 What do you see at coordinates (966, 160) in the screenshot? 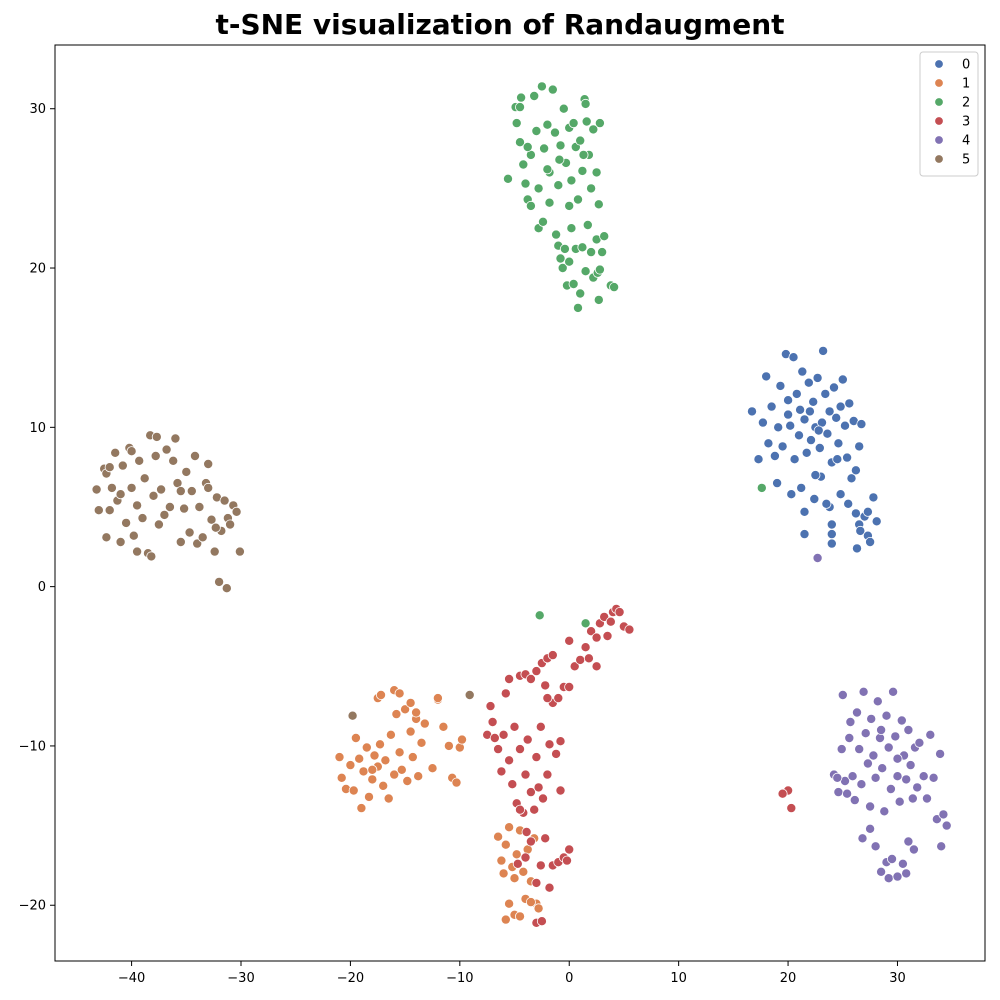
I see `legend-label-5: 5` at bounding box center [966, 160].